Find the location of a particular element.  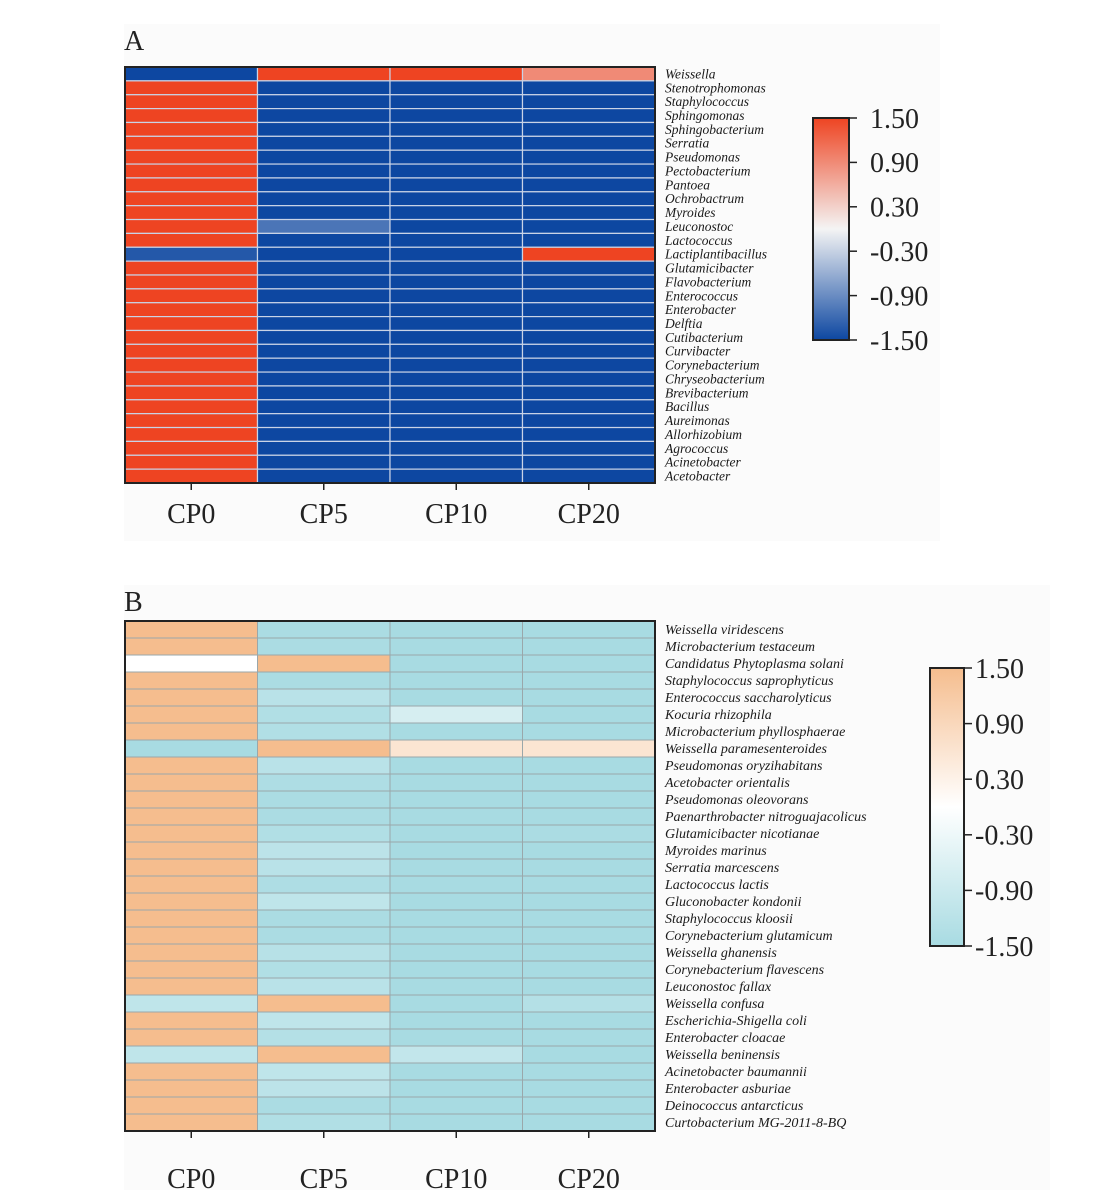

colorbar-tick-label: 0.90 is located at coordinates (999, 724).